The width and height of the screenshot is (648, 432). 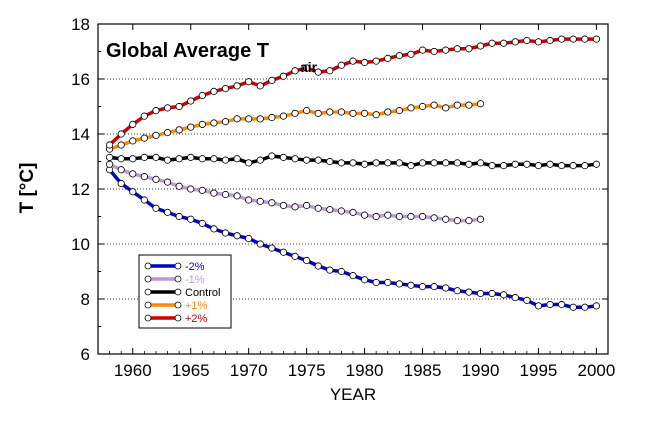 I want to click on legend-item: +1%, so click(x=176, y=306).